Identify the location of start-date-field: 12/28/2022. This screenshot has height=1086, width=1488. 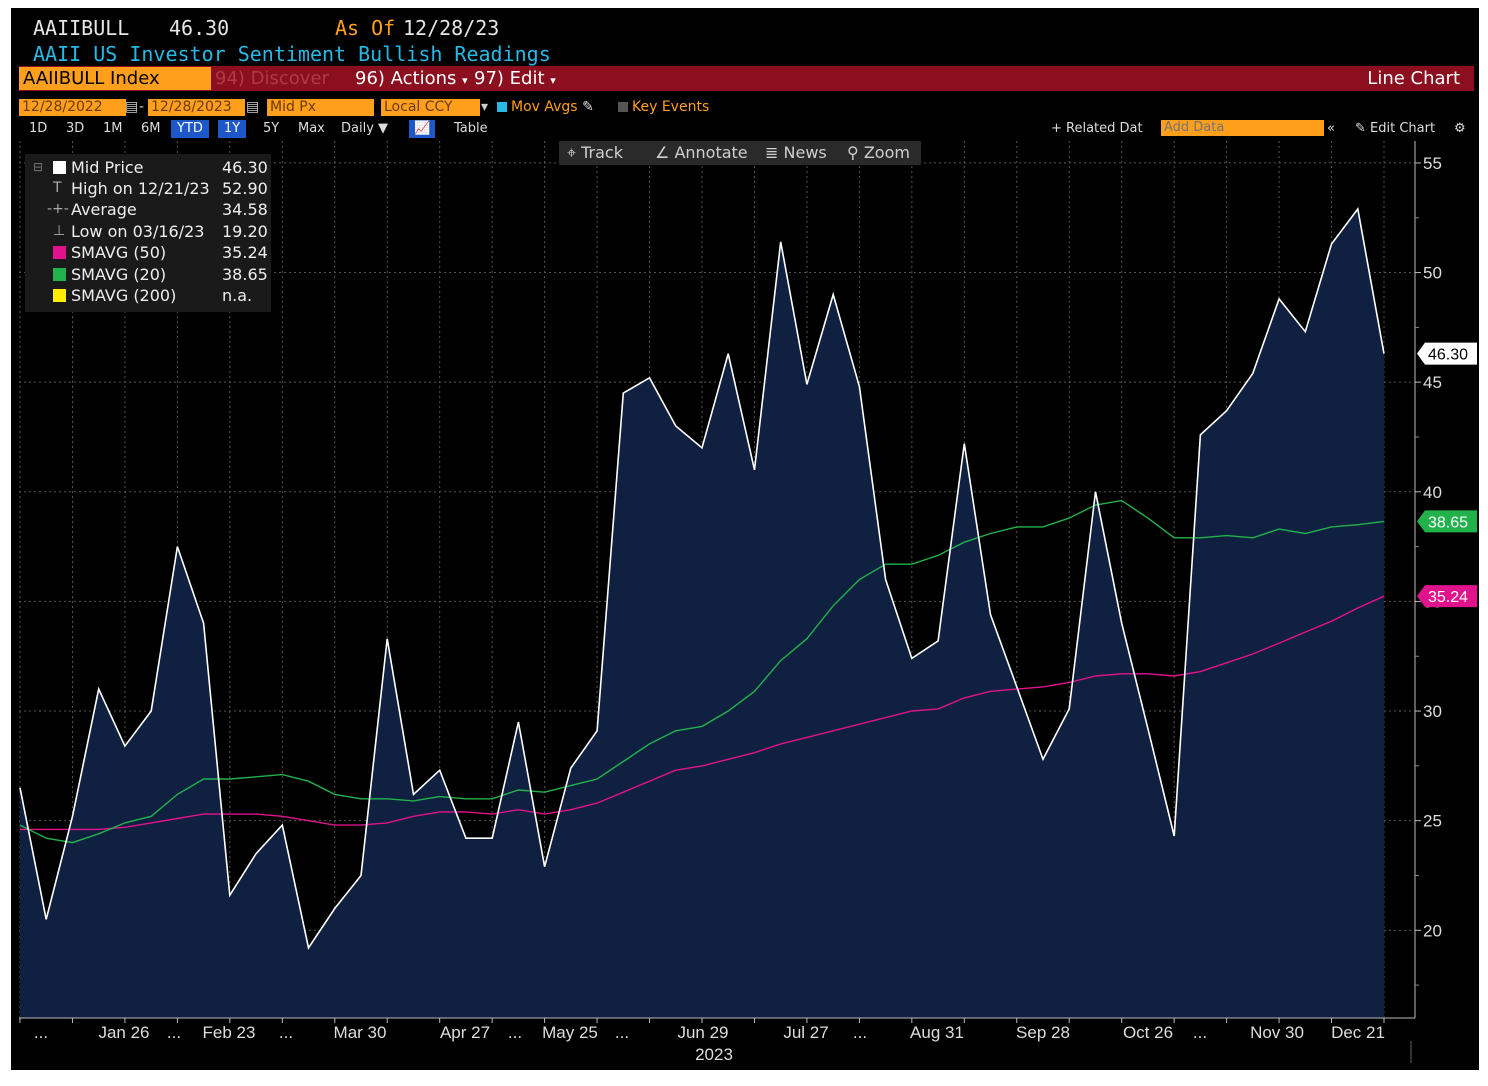
(72, 107).